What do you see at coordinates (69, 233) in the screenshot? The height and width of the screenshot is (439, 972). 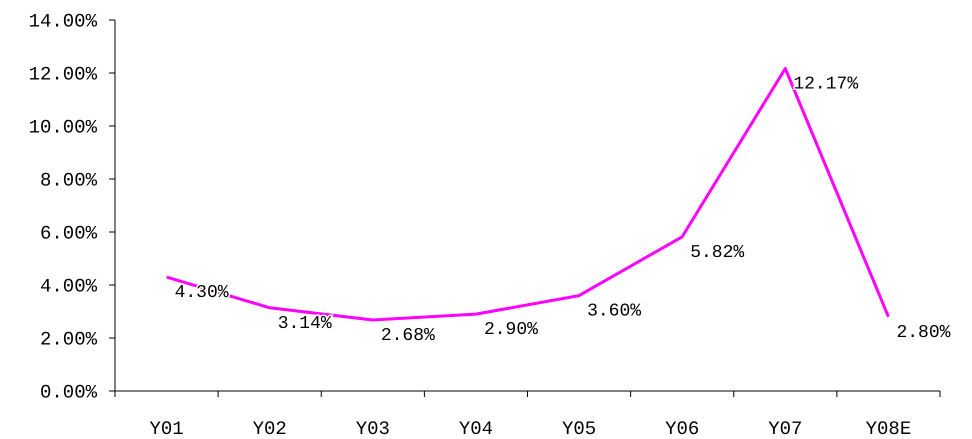 I see `y-tick-label: 6.00%` at bounding box center [69, 233].